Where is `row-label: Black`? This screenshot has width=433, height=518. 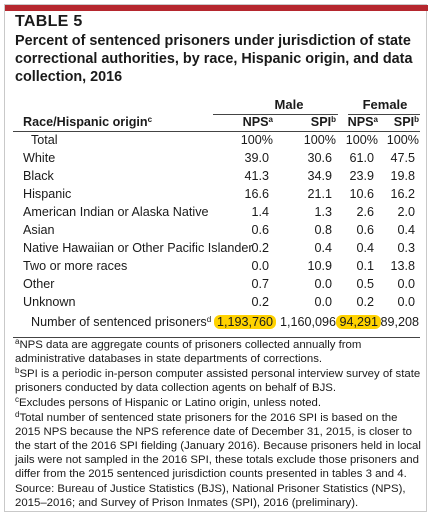
row-label: Black is located at coordinates (38, 176).